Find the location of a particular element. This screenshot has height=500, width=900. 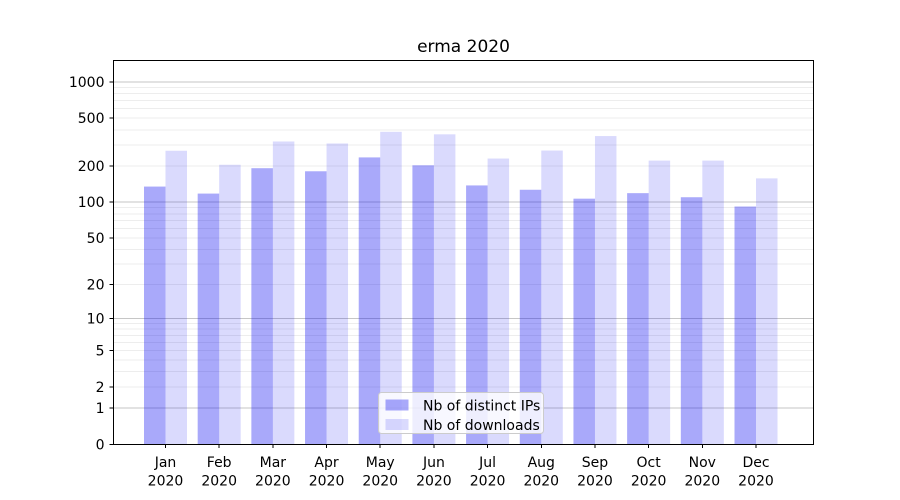

bar-downloads-sep is located at coordinates (605, 290).